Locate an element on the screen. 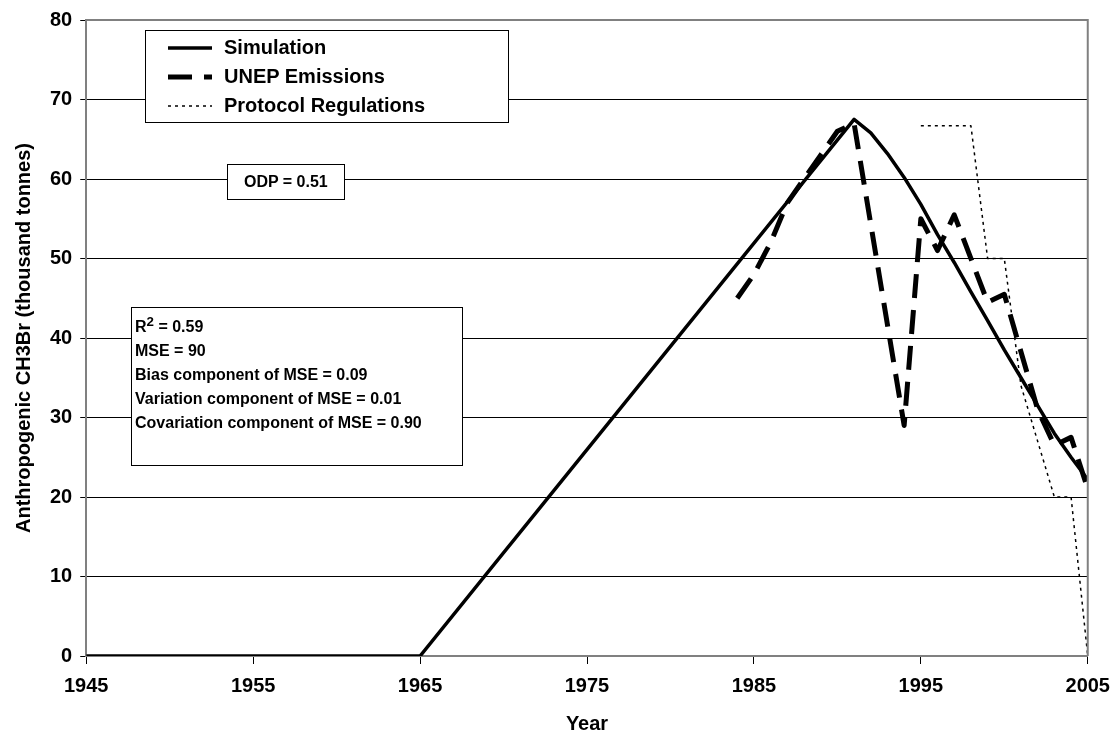 The height and width of the screenshot is (746, 1120). legend-label: Protocol Regulations is located at coordinates (325, 105).